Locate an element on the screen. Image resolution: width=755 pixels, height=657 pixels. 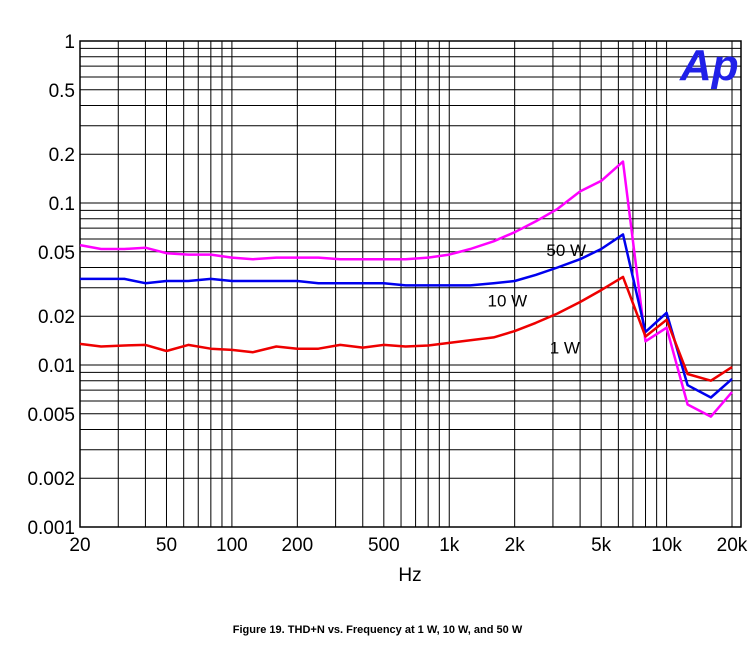
x-tick-label: 50 is located at coordinates (166, 545).